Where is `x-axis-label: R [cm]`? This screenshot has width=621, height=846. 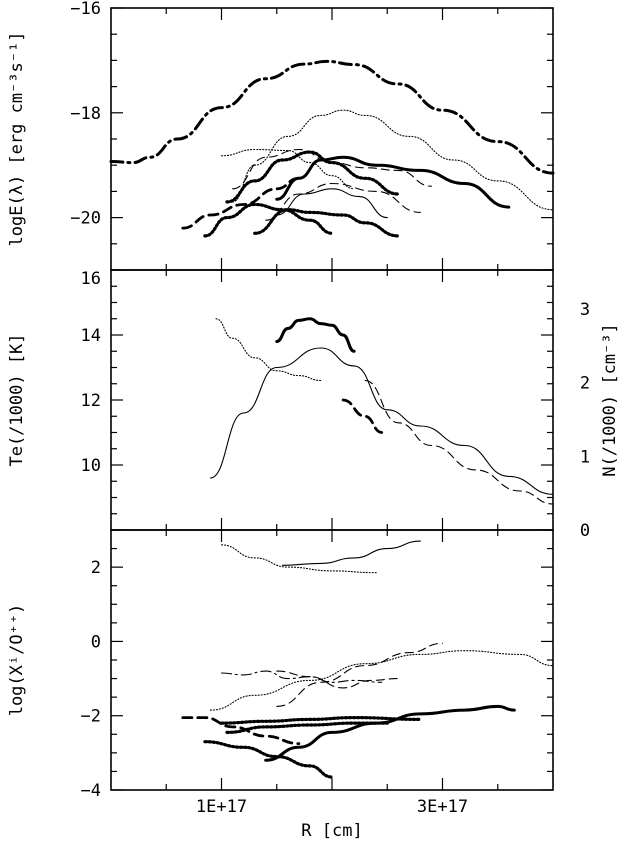 x-axis-label: R [cm] is located at coordinates (331, 831).